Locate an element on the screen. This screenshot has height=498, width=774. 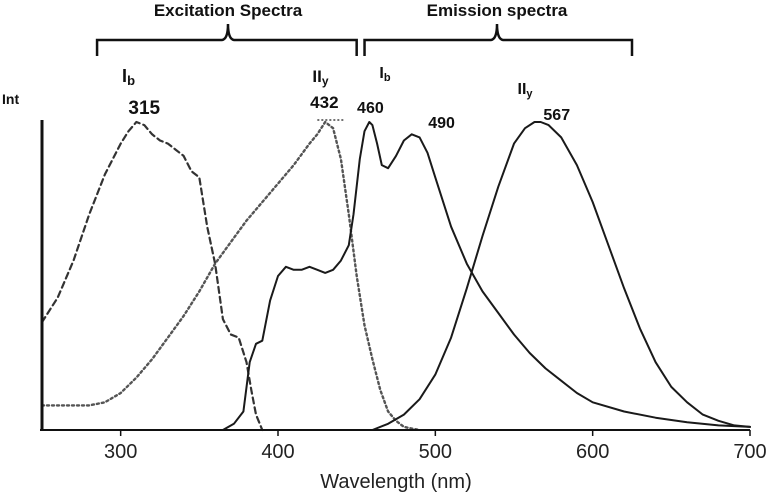
peak-label-490: 490 is located at coordinates (441, 123).